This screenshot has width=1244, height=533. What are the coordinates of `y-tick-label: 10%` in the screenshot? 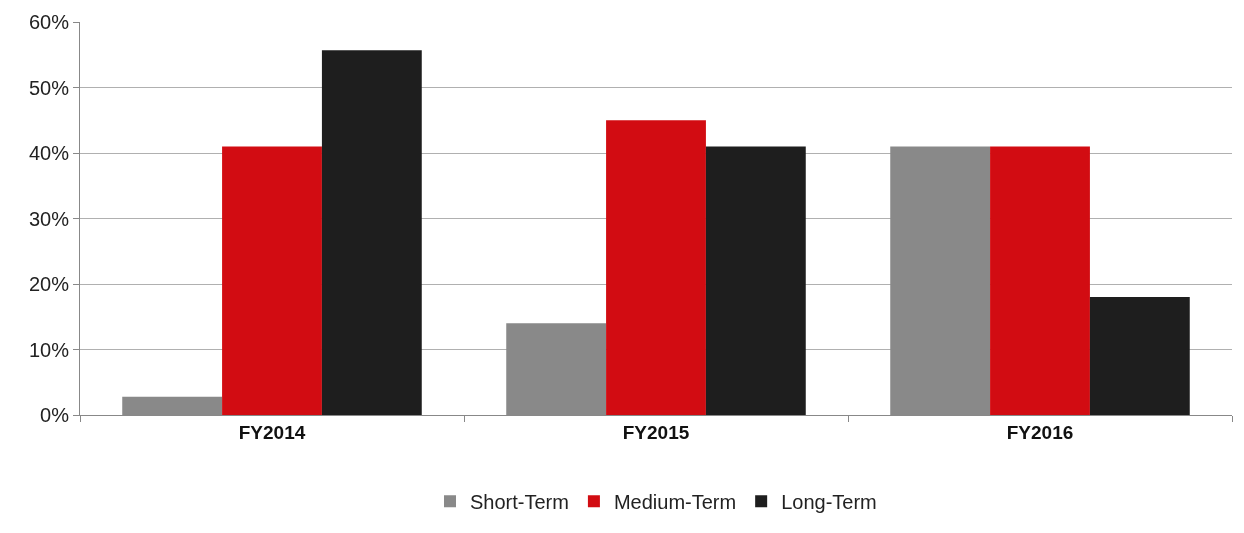 It's located at (49, 349).